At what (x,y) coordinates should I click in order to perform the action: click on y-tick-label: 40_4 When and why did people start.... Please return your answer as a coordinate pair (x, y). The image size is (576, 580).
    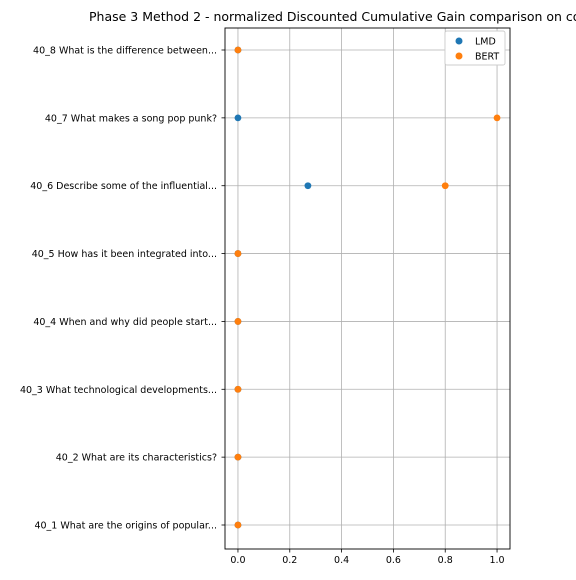
    Looking at the image, I should click on (125, 322).